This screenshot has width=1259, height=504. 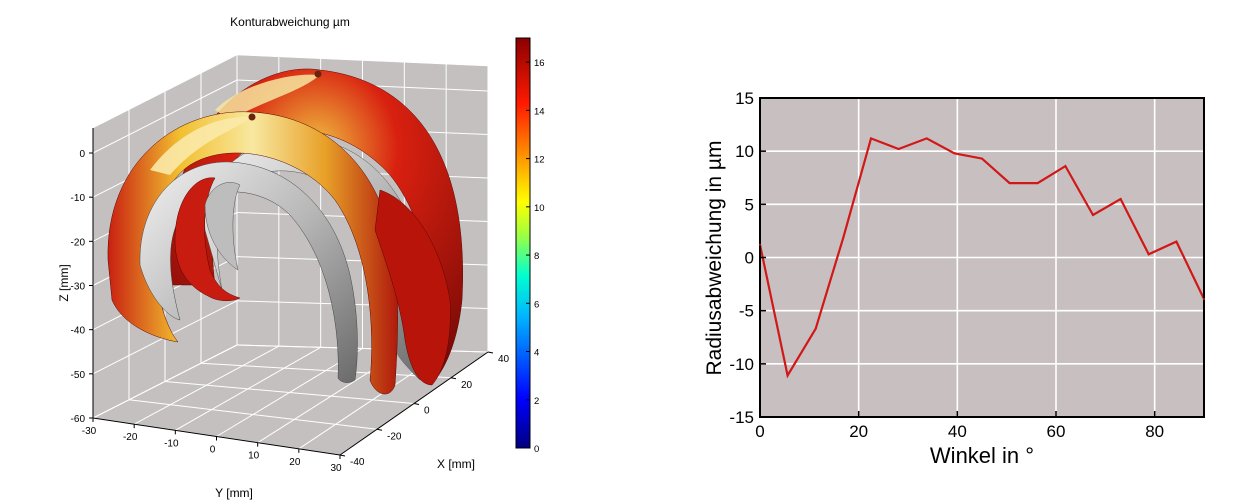 I want to click on z-axis-label: Z [mm], so click(x=64, y=282).